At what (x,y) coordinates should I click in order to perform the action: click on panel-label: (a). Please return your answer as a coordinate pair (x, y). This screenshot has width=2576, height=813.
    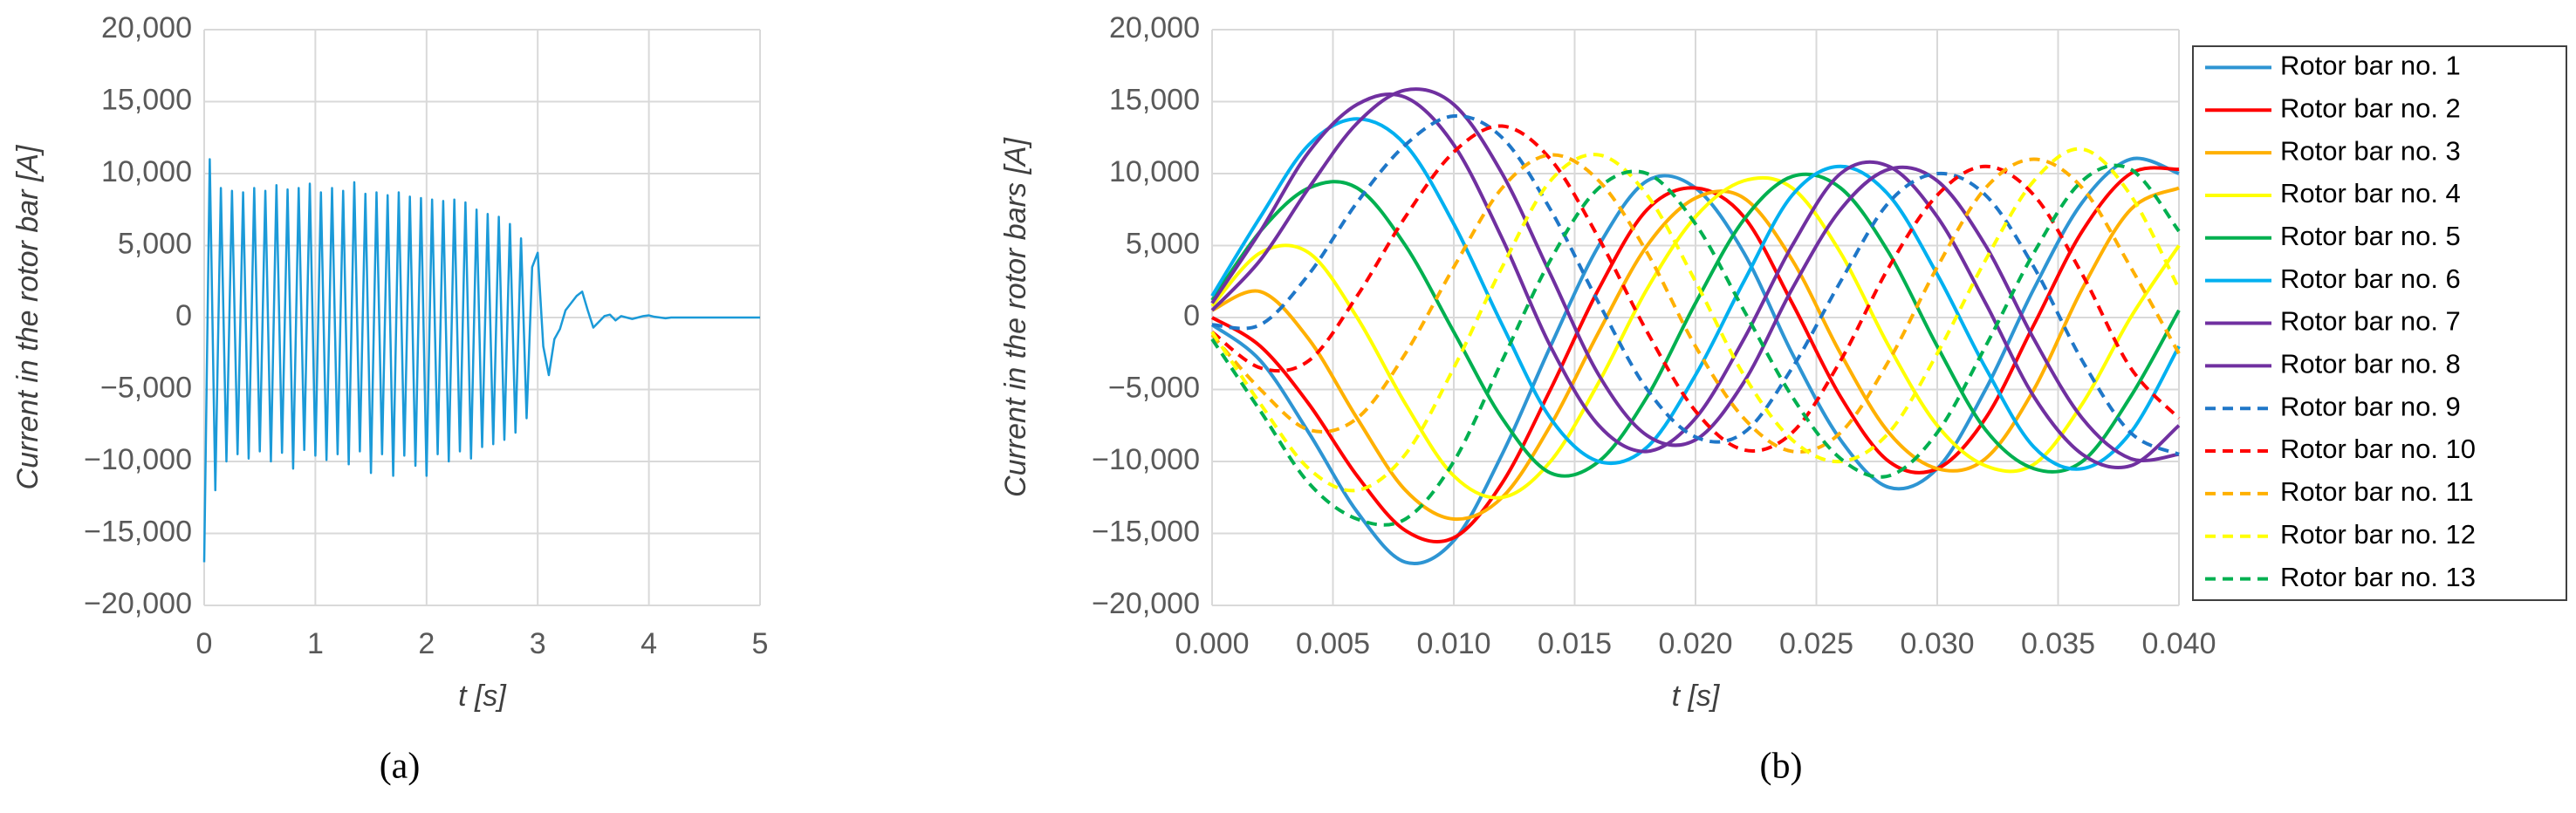
    Looking at the image, I should click on (401, 767).